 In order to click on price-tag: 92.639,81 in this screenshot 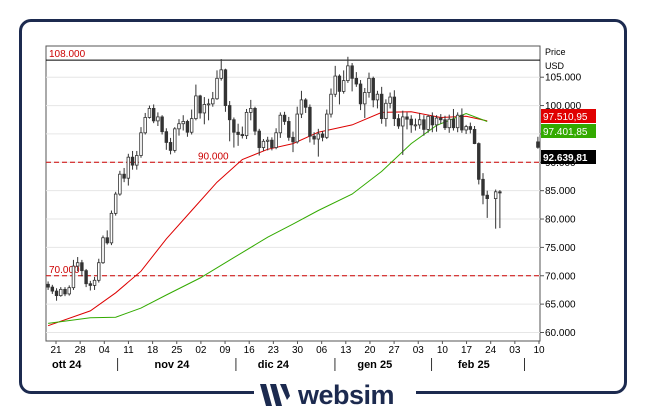, I will do `click(568, 157)`.